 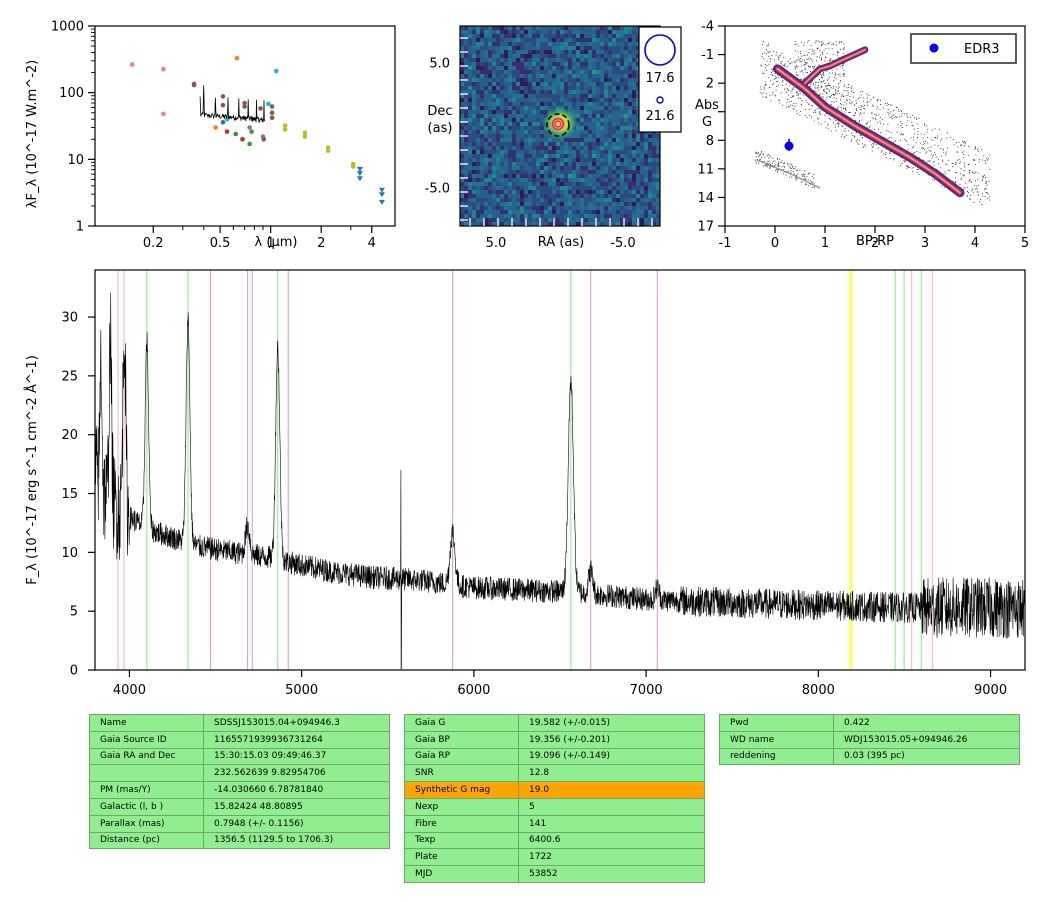 I want to click on hr-x-label: BP-RP, so click(x=875, y=241).